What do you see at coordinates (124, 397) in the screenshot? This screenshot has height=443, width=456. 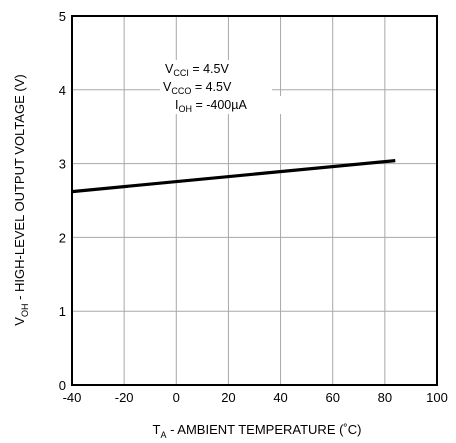 I see `x-tick-label: -20` at bounding box center [124, 397].